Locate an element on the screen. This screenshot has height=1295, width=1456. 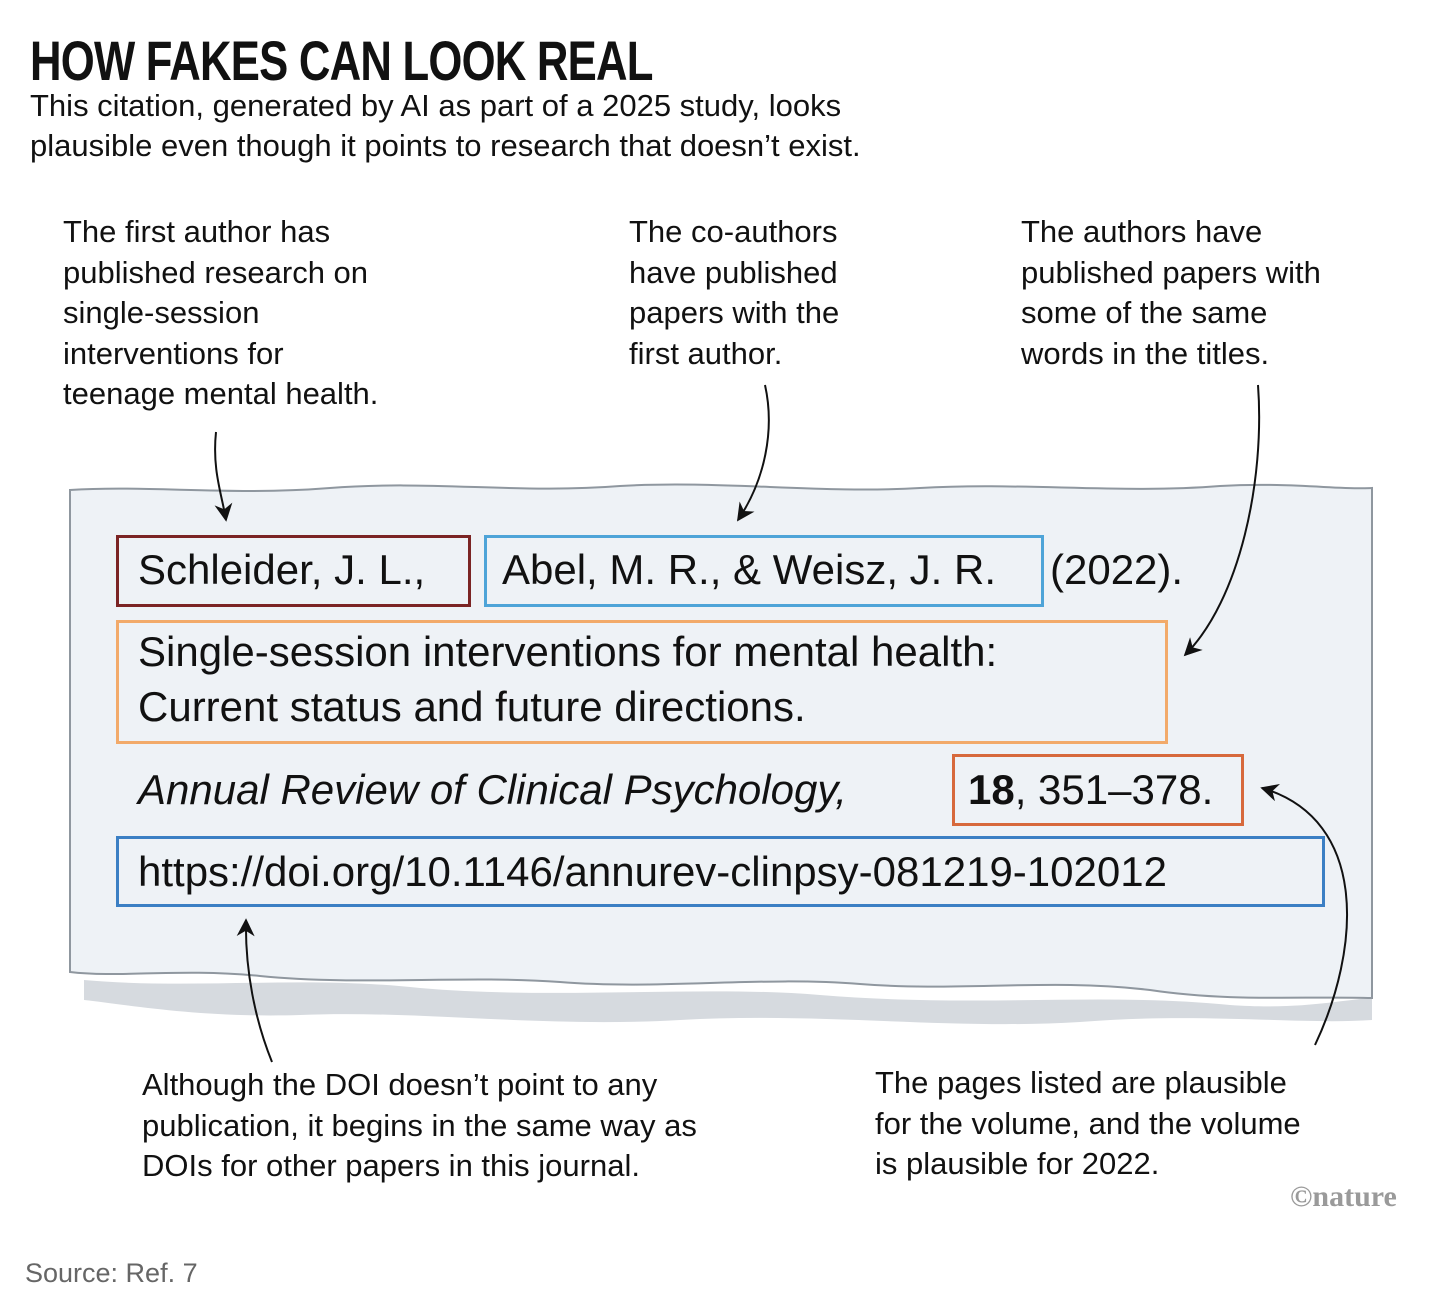
annotation-line: teenage mental health. is located at coordinates (221, 393).